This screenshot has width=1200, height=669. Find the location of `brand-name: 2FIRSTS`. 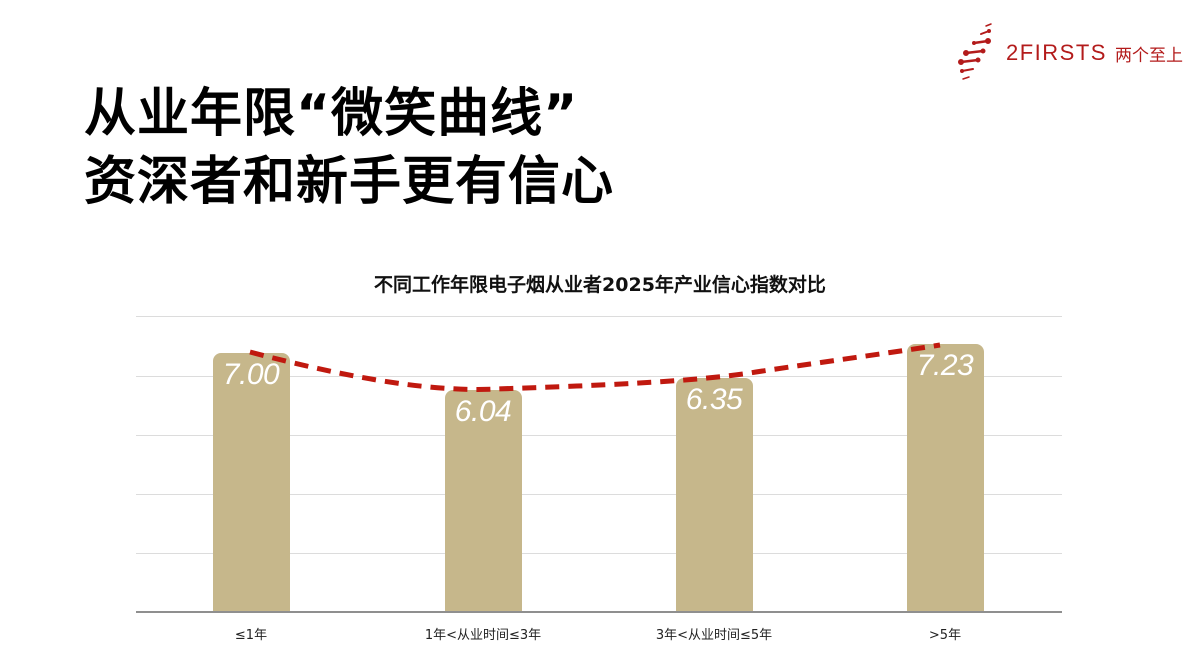

brand-name: 2FIRSTS is located at coordinates (1056, 52).